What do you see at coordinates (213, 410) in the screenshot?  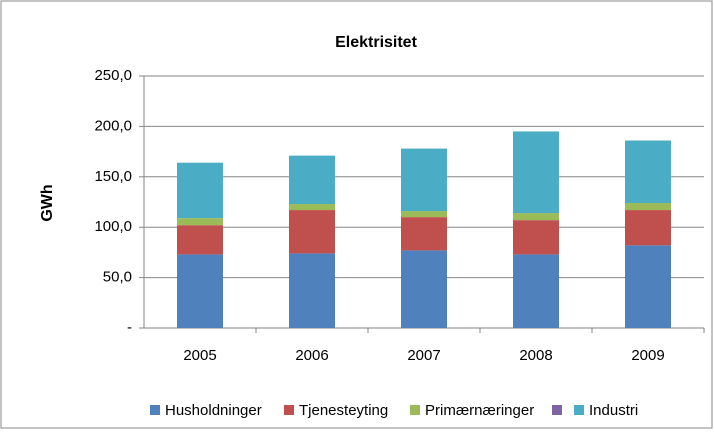 I see `legend-label: Husholdninger` at bounding box center [213, 410].